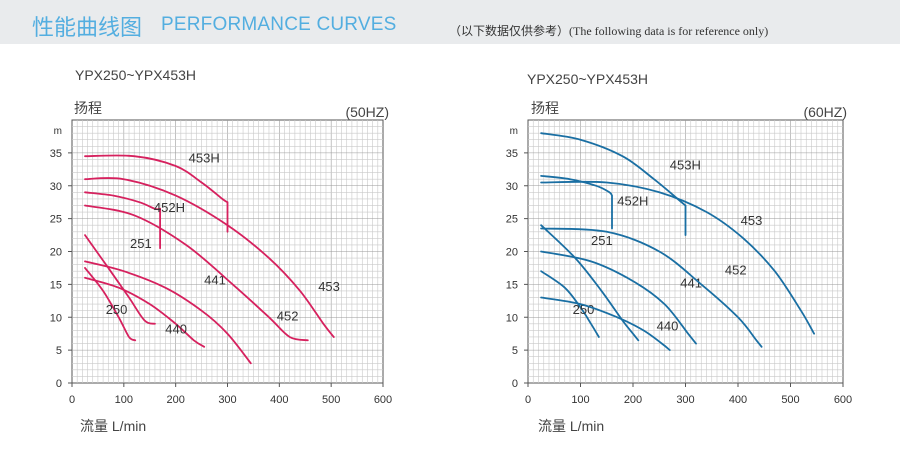 The image size is (900, 455). Describe the element at coordinates (825, 112) in the screenshot. I see `frequency-label: (60HZ)` at that location.